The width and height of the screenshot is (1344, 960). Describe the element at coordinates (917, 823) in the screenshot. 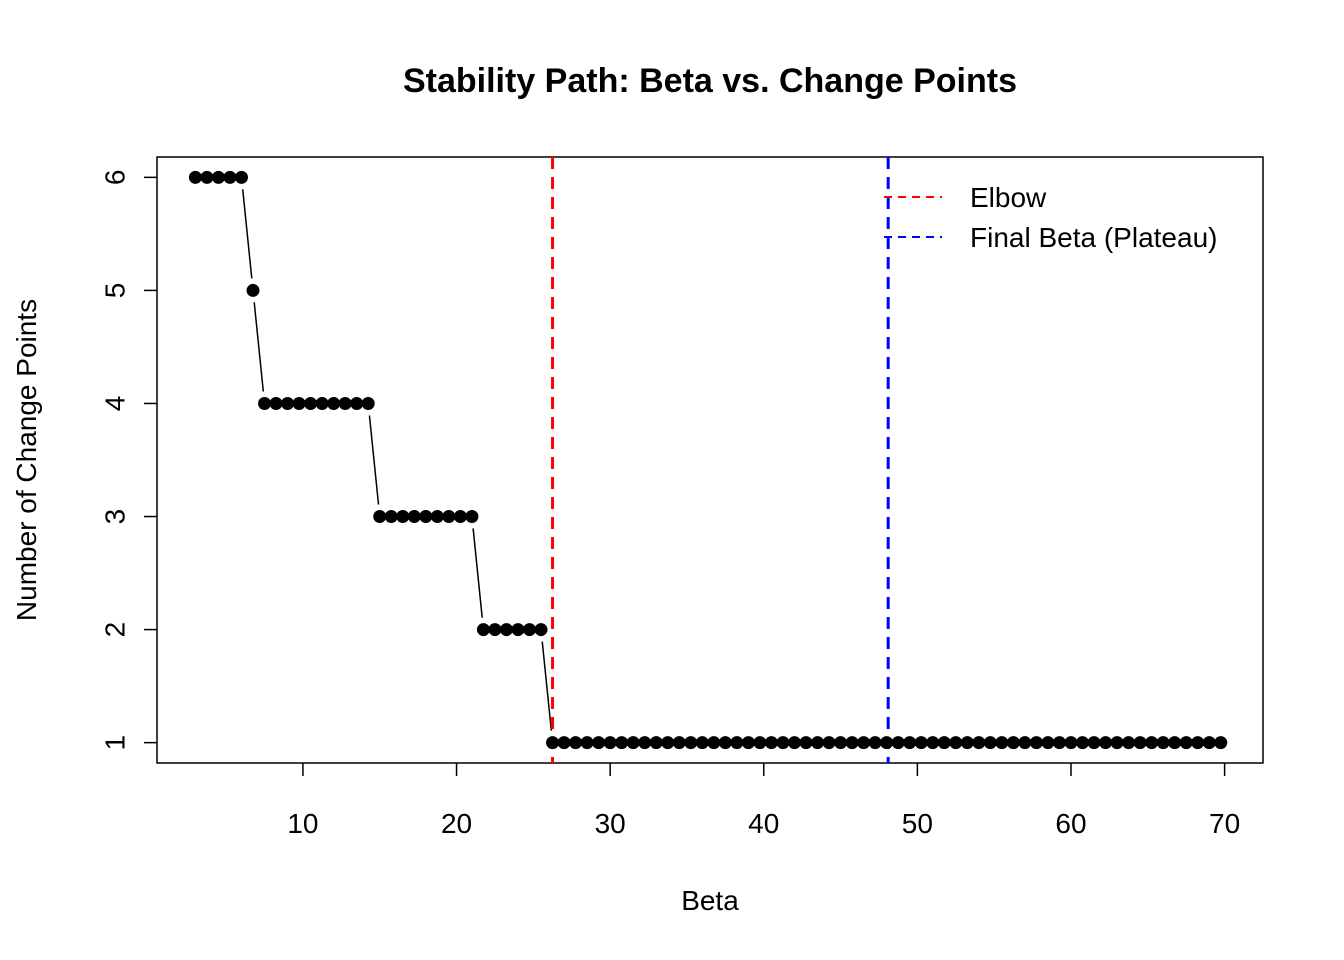

I see `x-tick-label: 50` at that location.